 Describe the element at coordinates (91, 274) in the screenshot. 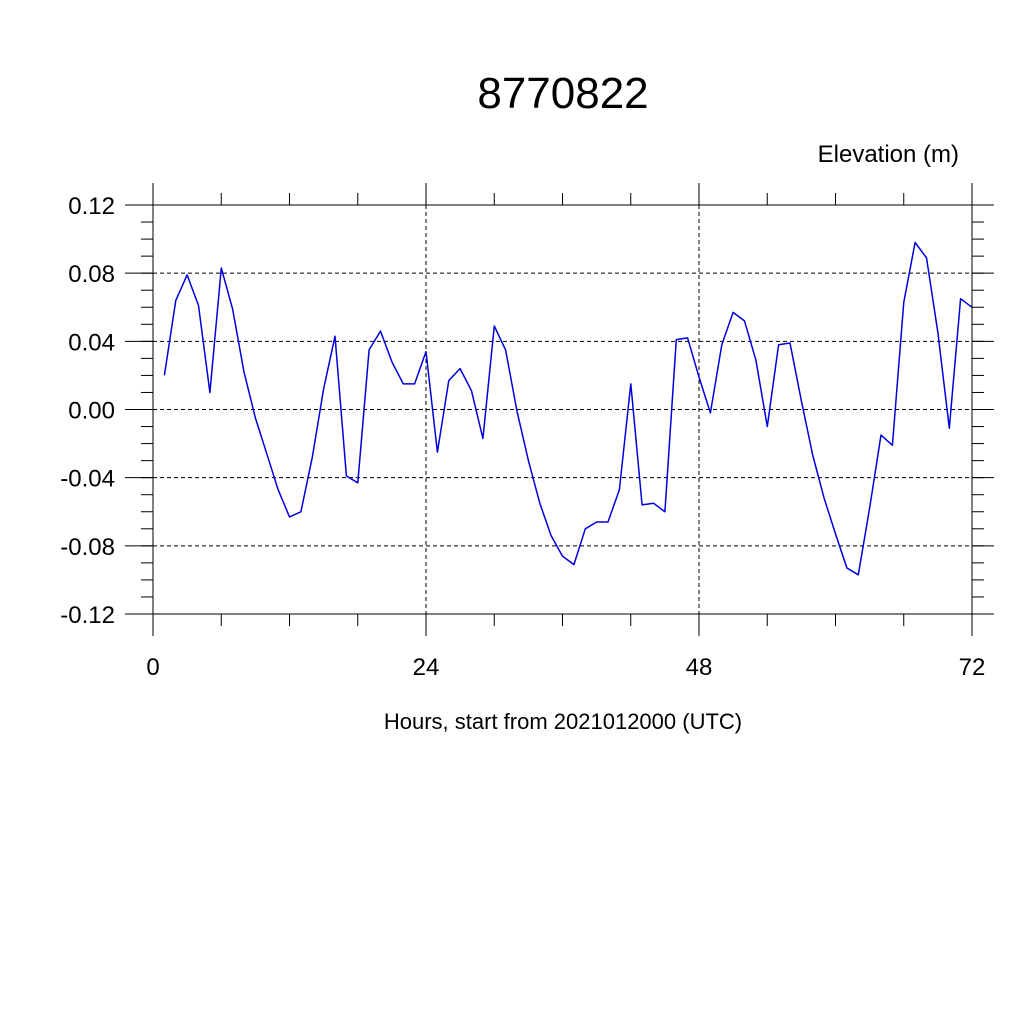

I see `y-tick-label: 0.08` at that location.